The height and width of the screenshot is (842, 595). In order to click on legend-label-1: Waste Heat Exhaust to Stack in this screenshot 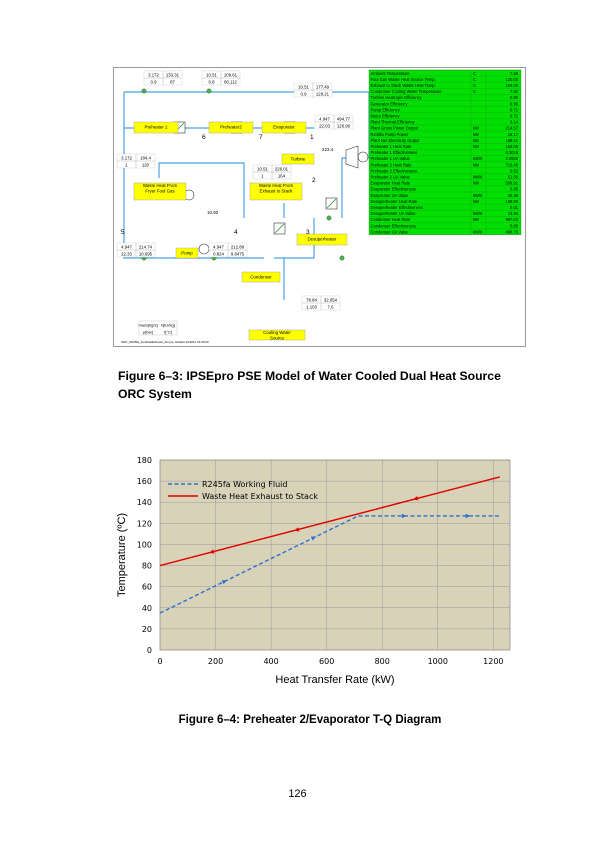, I will do `click(260, 496)`.